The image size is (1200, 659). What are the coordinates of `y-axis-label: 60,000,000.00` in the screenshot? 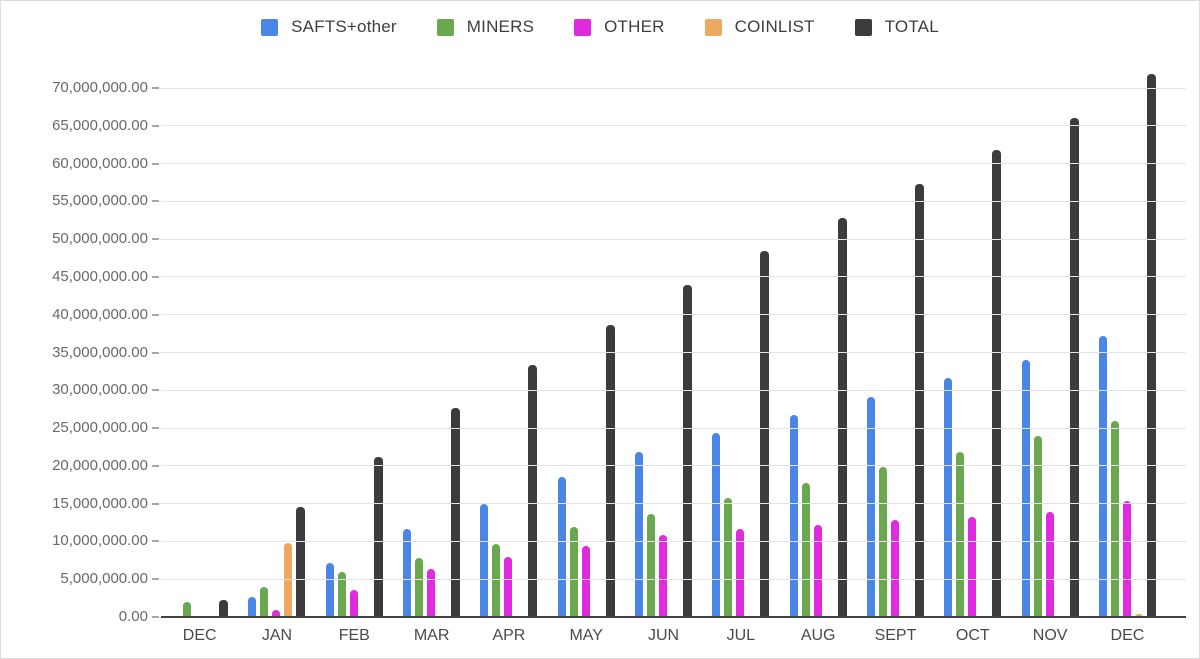 It's located at (100, 163).